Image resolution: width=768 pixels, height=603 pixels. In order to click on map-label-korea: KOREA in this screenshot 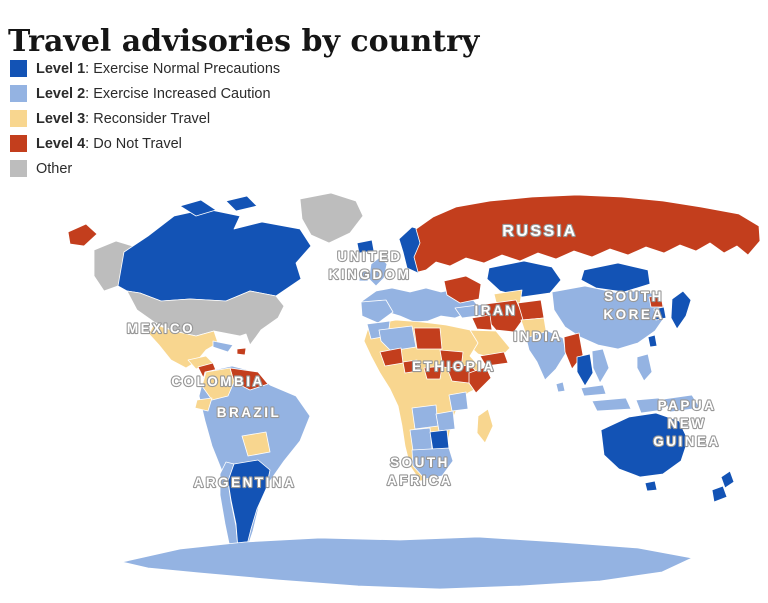, I will do `click(633, 314)`.